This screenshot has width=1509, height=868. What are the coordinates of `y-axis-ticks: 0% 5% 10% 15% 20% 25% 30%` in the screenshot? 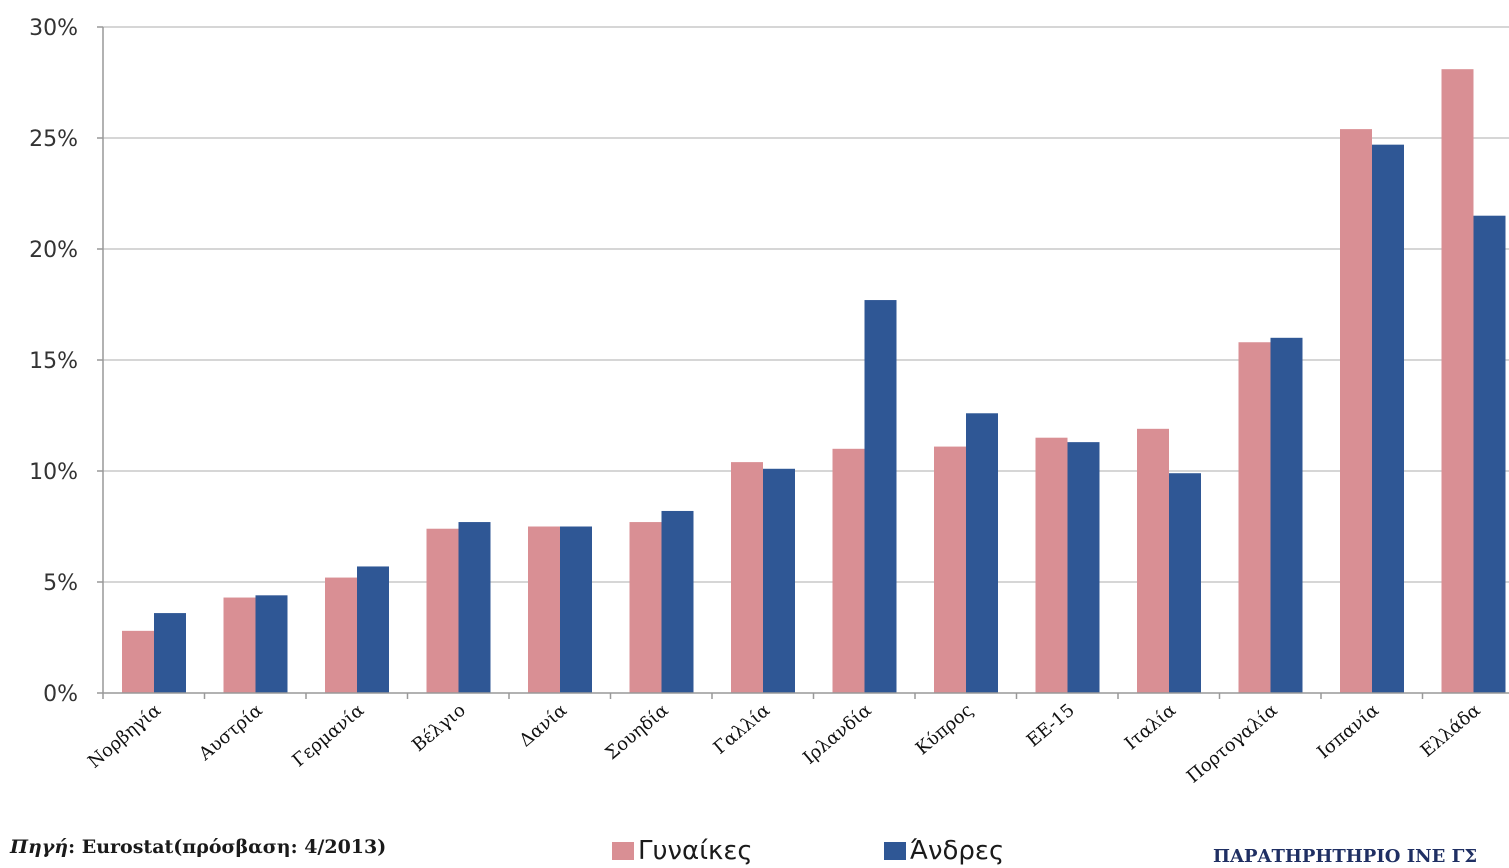 It's located at (53, 361).